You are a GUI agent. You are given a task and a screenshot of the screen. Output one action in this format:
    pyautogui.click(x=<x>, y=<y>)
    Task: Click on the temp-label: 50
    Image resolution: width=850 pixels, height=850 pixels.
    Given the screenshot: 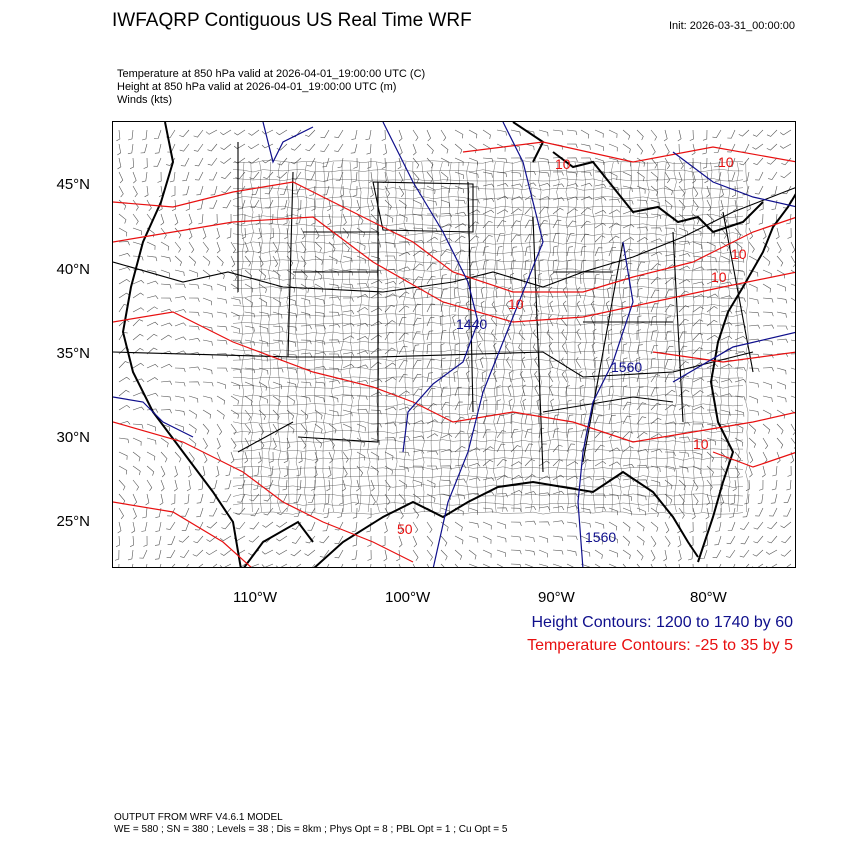 What is the action you would take?
    pyautogui.click(x=405, y=529)
    